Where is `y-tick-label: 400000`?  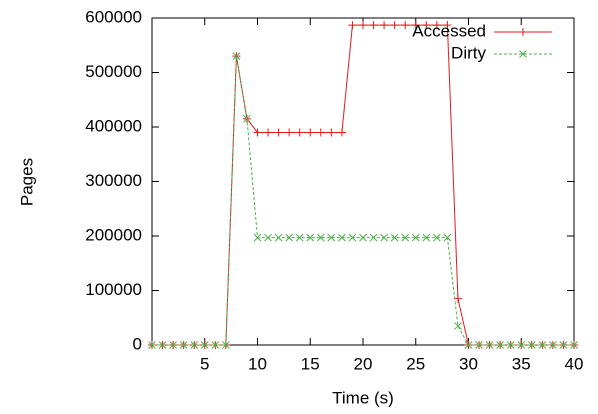 y-tick-label: 400000 is located at coordinates (113, 125).